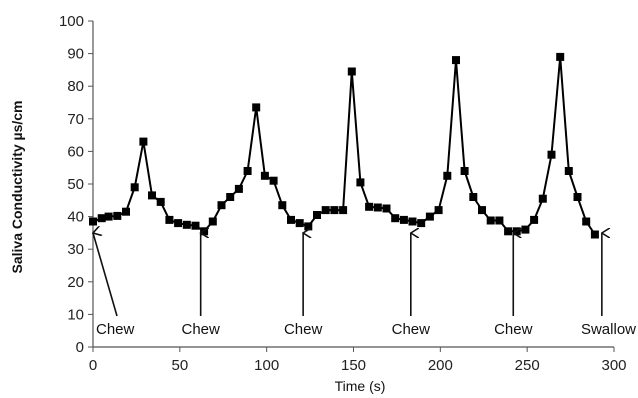  Describe the element at coordinates (179, 365) in the screenshot. I see `x-tick-label: 50` at that location.